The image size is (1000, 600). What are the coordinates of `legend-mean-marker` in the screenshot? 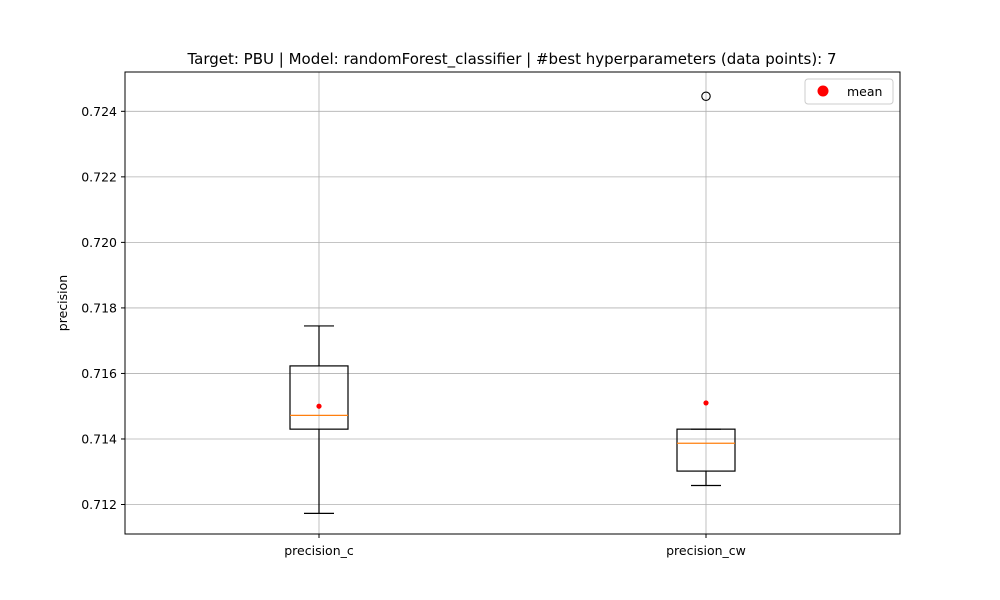 It's located at (823, 91).